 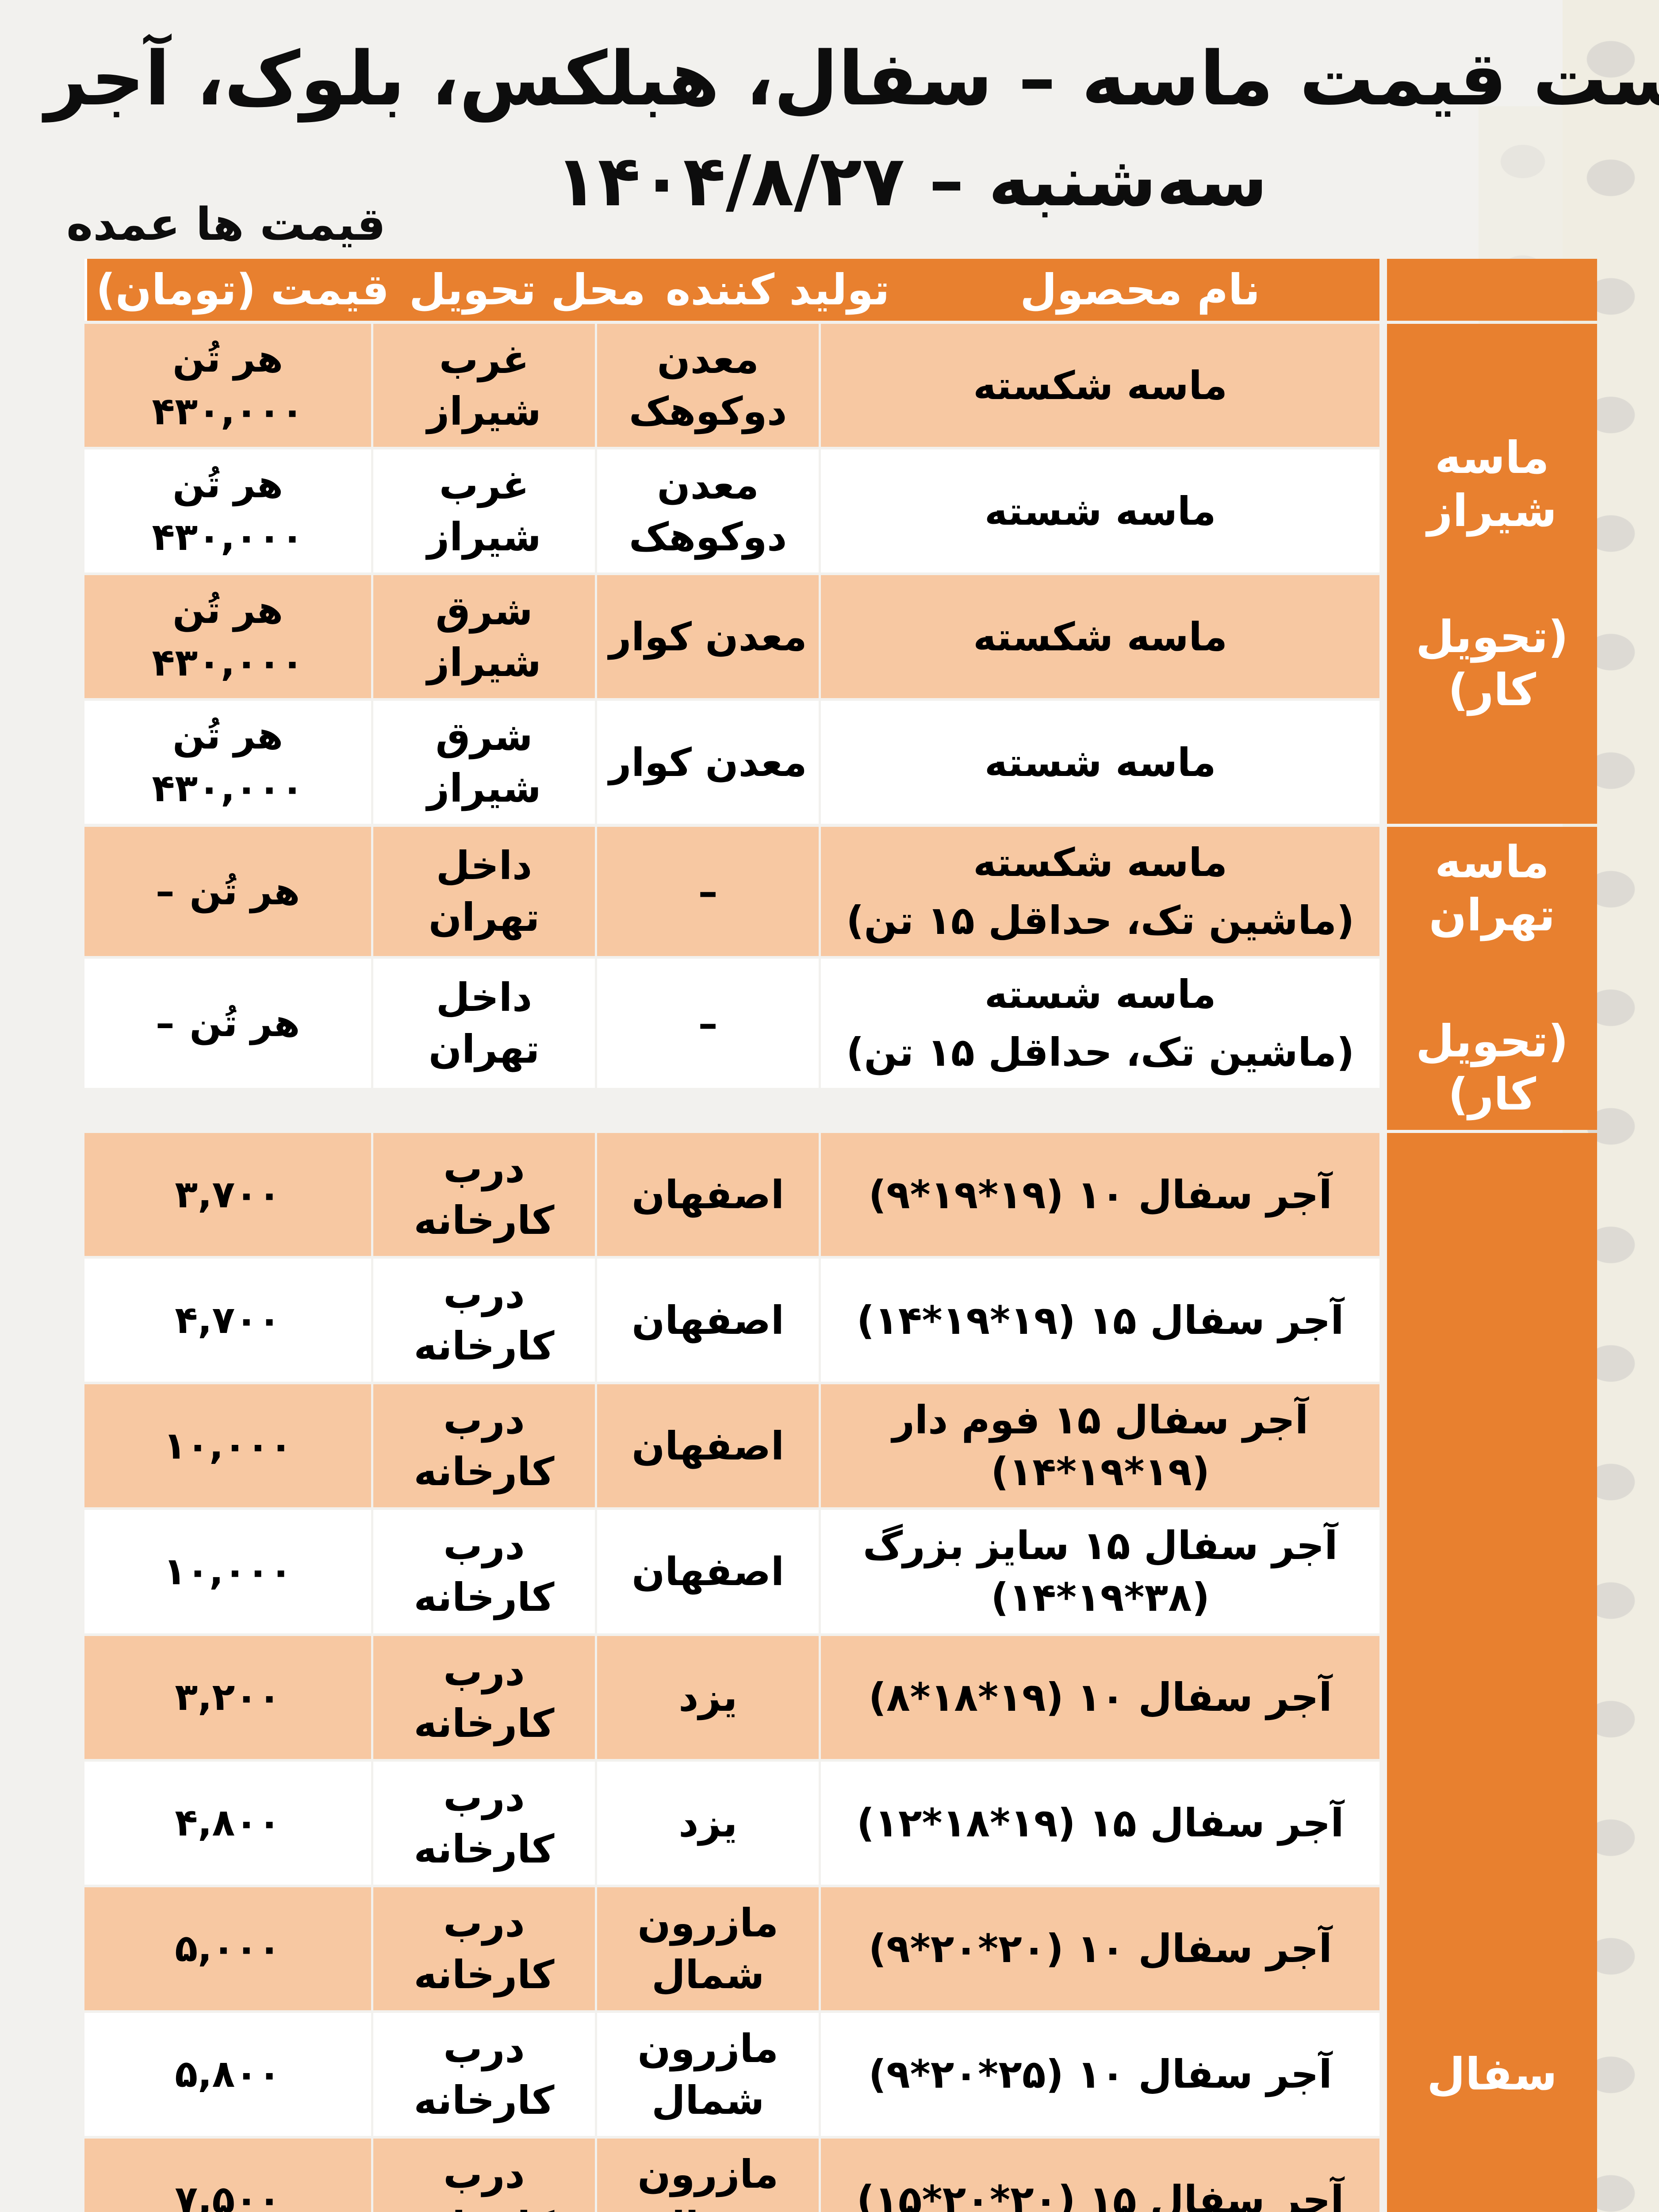 I want to click on product-name: آجر سفال ۱۰ (۱۹*۱۹*۹), so click(x=1100, y=1194).